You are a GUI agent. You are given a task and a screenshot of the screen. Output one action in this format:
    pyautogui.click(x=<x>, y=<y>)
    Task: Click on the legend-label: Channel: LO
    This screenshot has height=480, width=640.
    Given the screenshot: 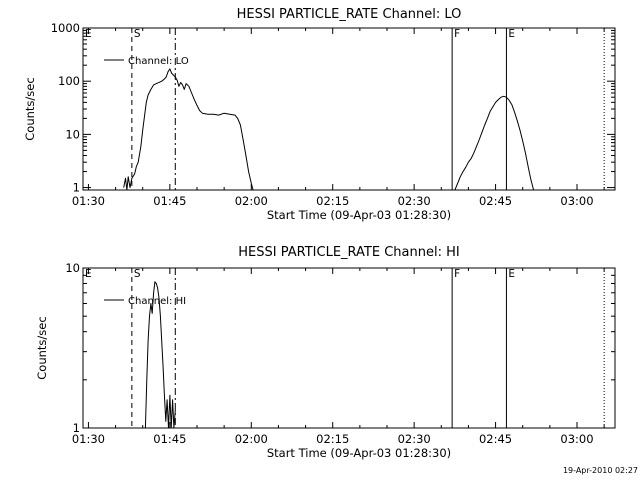 What is the action you would take?
    pyautogui.click(x=158, y=61)
    